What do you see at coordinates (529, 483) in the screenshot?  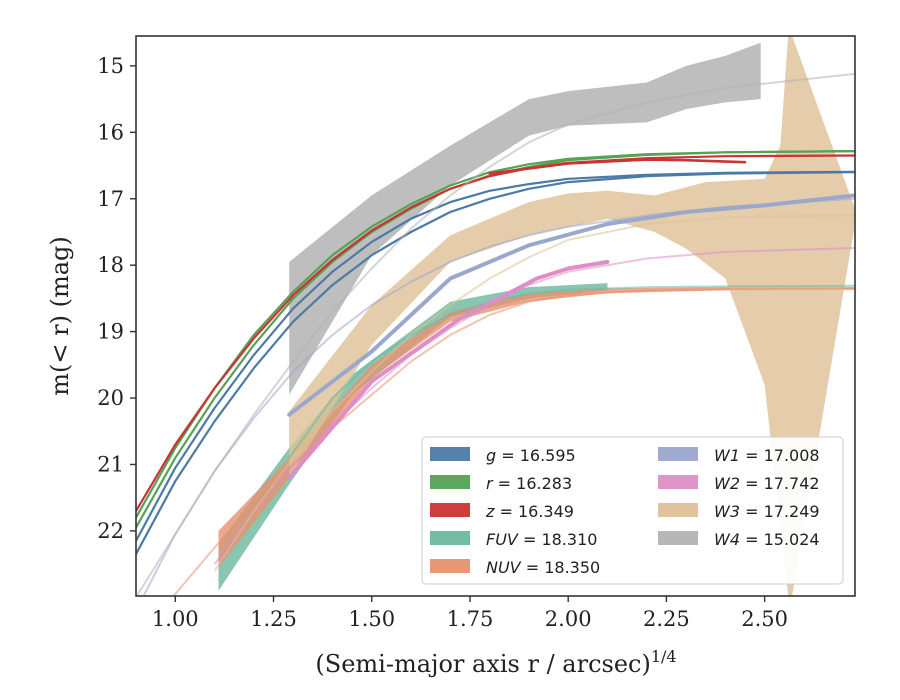 I see `legend-label-r: r = 16.283` at bounding box center [529, 483].